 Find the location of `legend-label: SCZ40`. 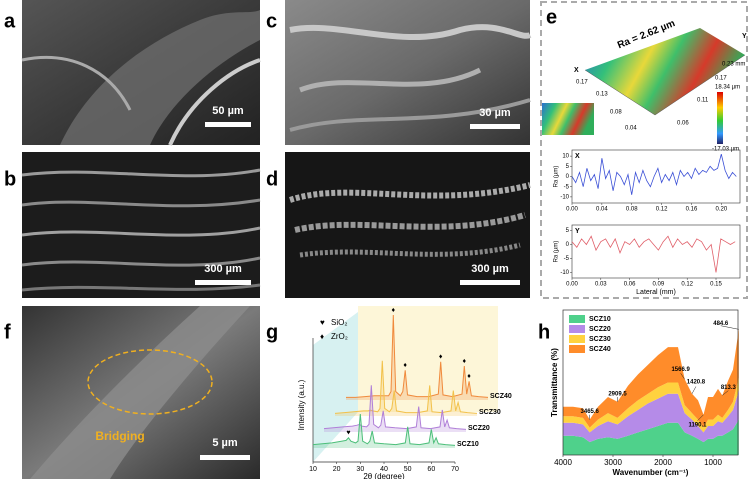

legend-label: SCZ40 is located at coordinates (600, 349).